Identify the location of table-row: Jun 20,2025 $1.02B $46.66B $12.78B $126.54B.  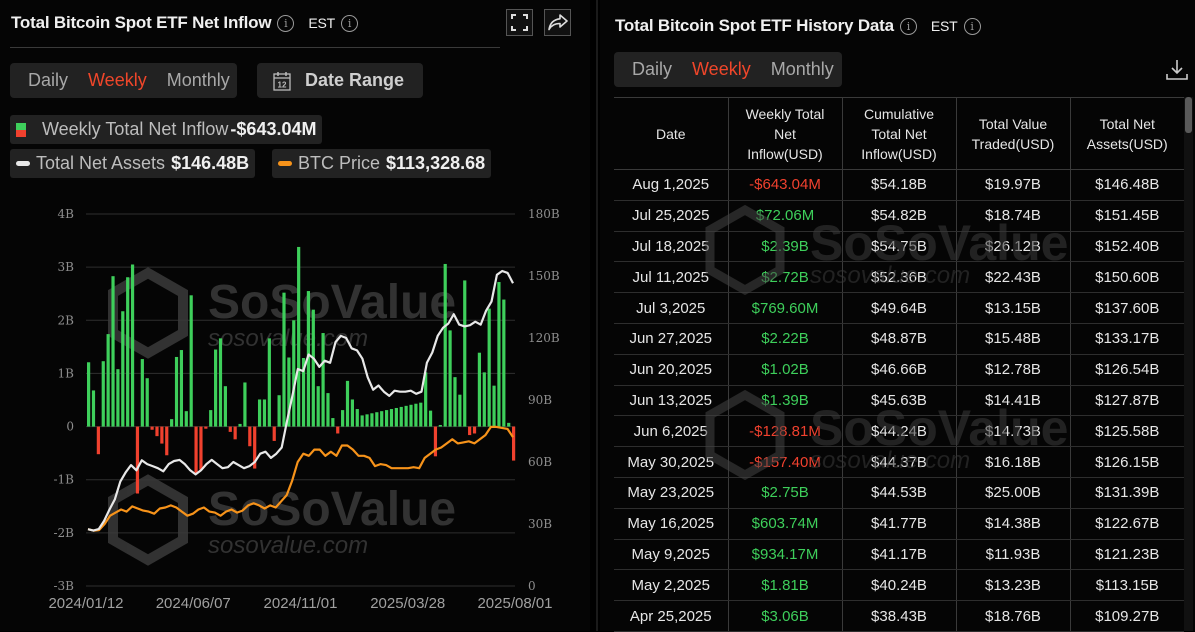
(899, 370).